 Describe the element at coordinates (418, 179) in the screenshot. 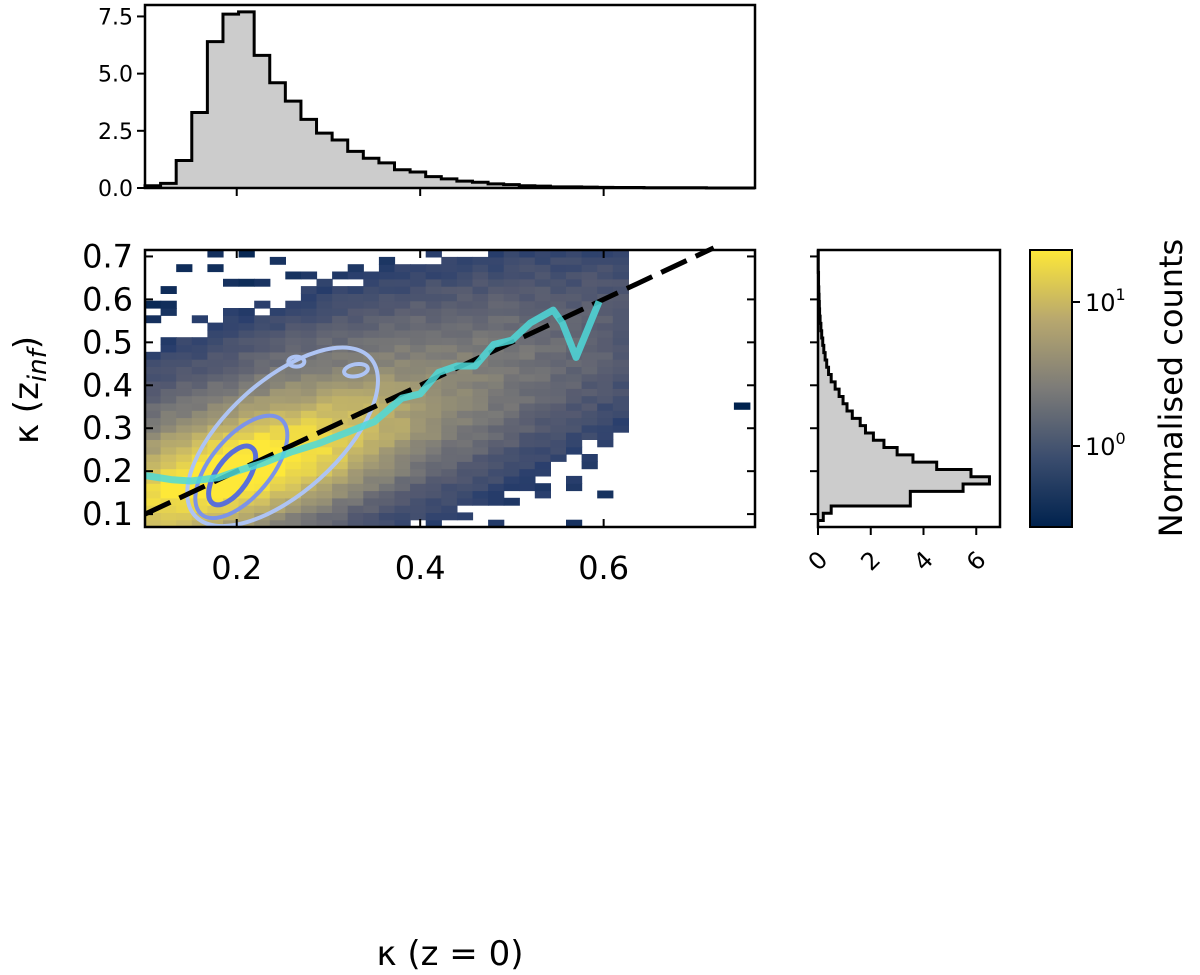

I see `top-histogram-bar` at that location.